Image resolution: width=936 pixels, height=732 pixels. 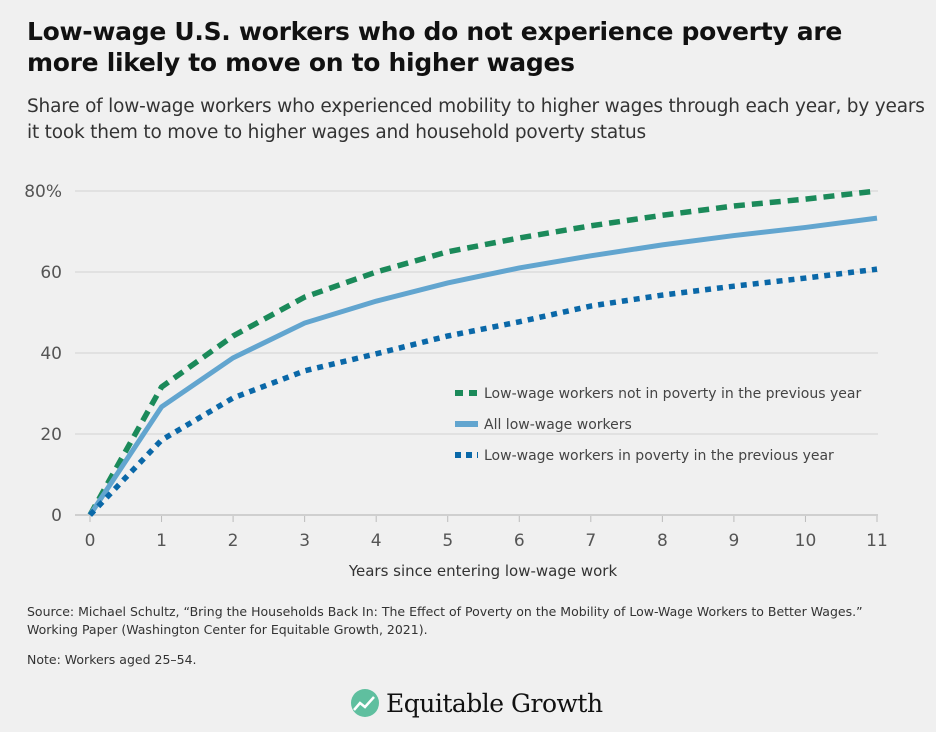 I want to click on x-tick-label: 6, so click(x=519, y=541).